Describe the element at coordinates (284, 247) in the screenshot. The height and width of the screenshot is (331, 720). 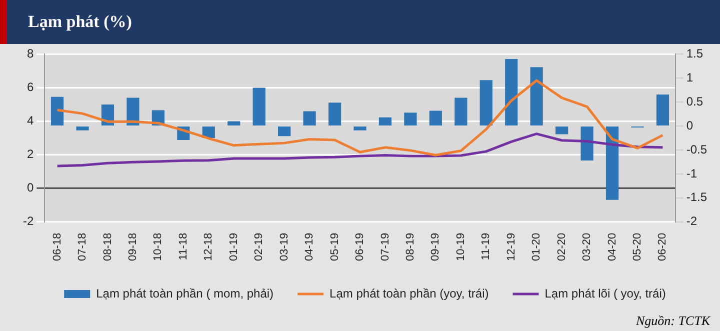
I see `x-tick-label: 03-19` at that location.